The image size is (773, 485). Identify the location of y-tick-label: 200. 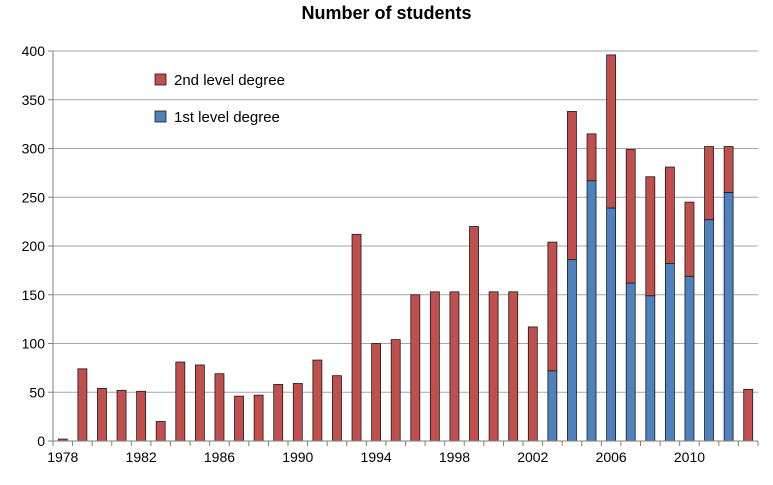
(34, 246).